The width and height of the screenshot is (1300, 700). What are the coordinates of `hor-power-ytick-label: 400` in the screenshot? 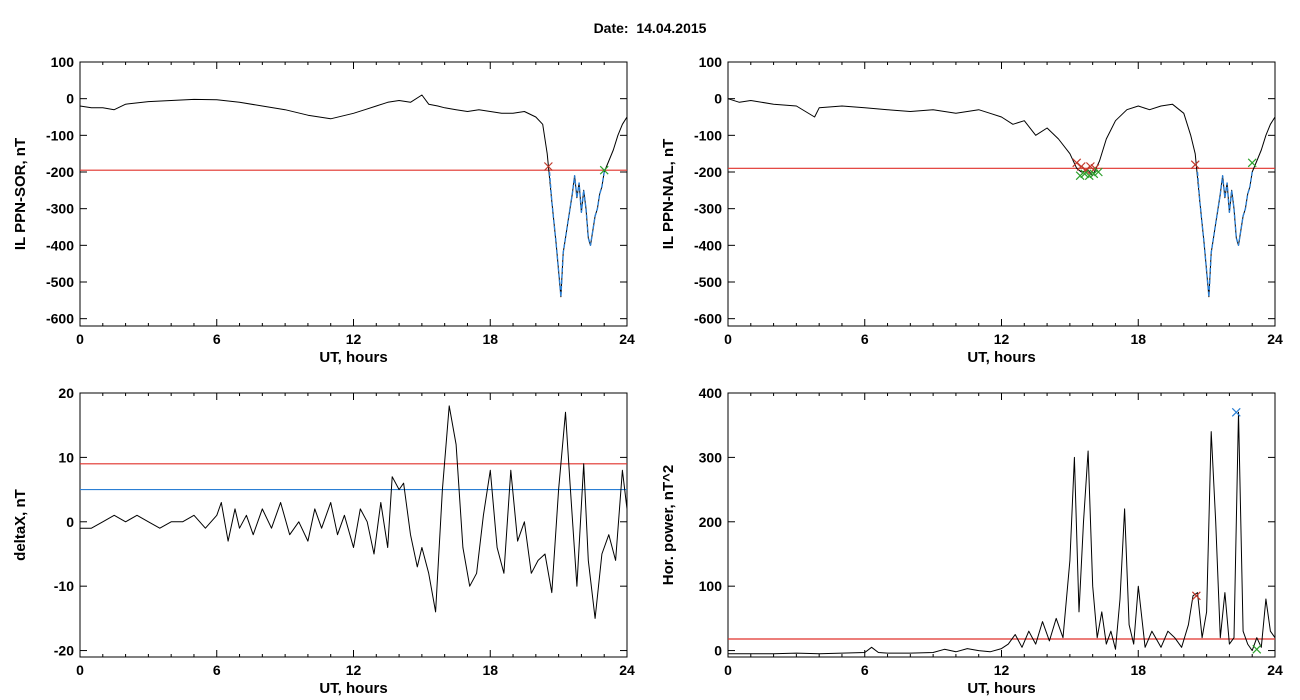 It's located at (711, 393).